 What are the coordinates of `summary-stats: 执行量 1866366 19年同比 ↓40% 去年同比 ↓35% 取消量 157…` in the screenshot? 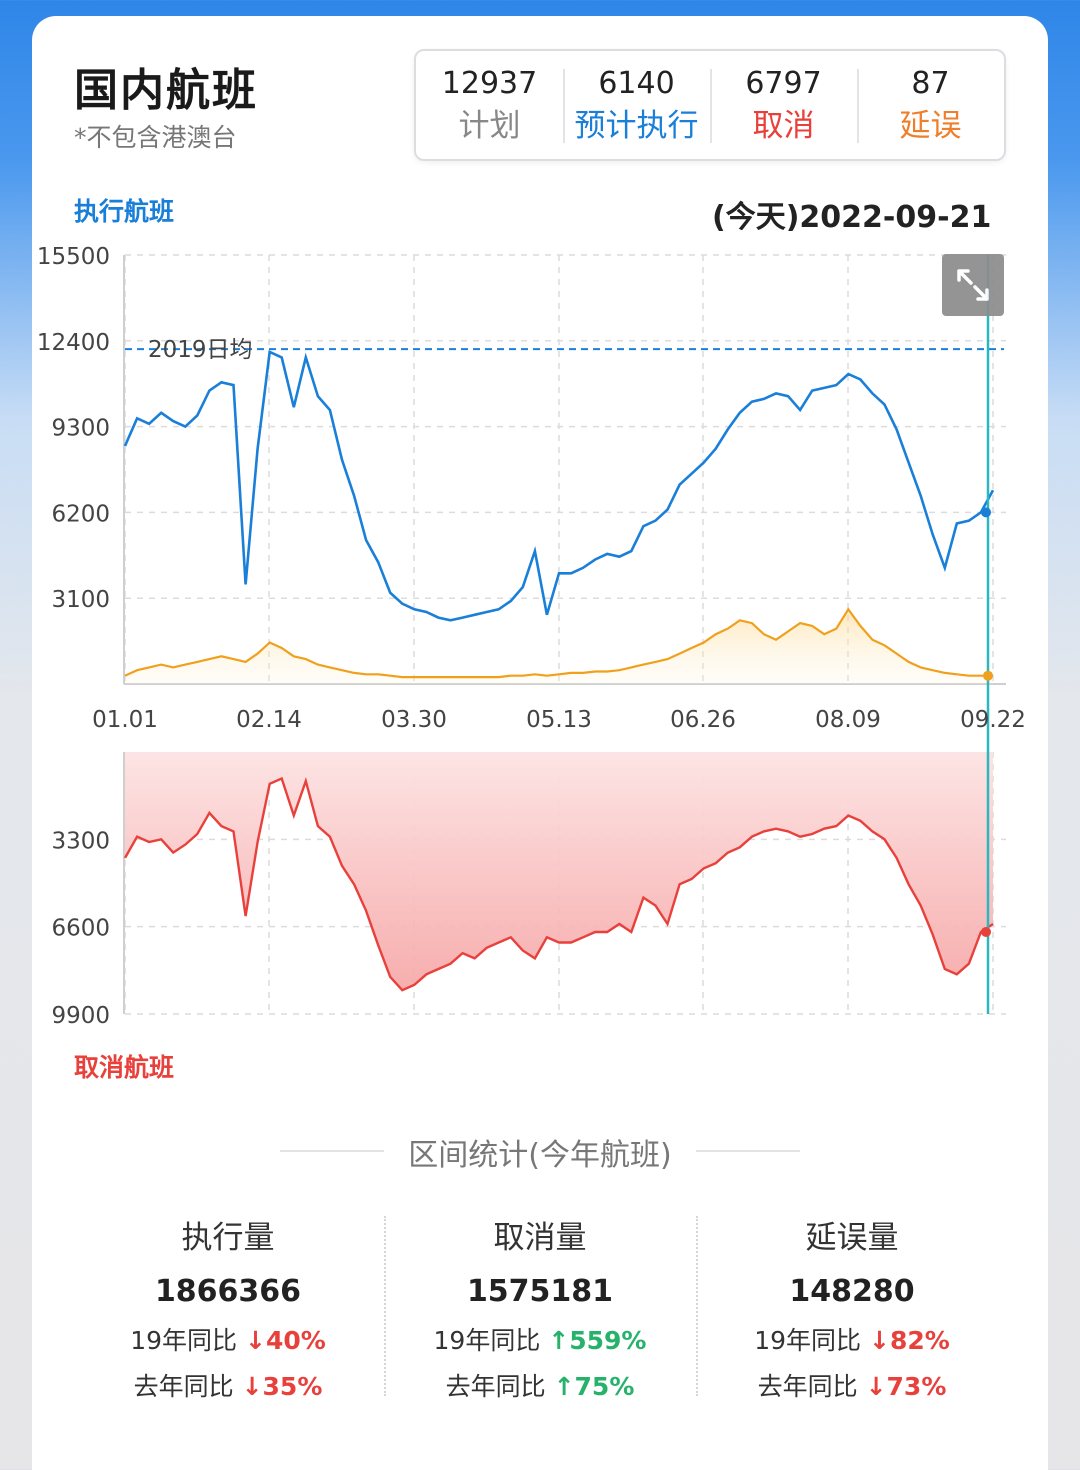 It's located at (540, 1310).